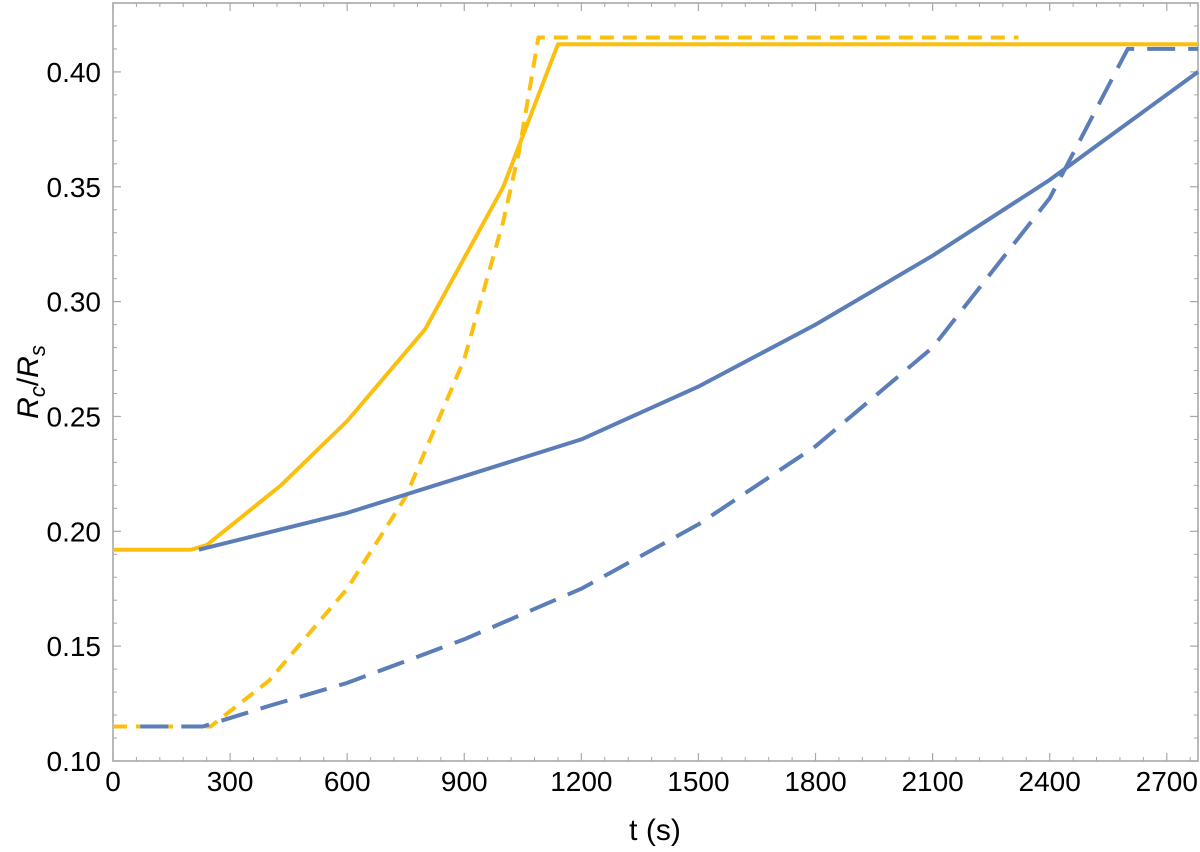  I want to click on y-label-r1: R, so click(28, 408).